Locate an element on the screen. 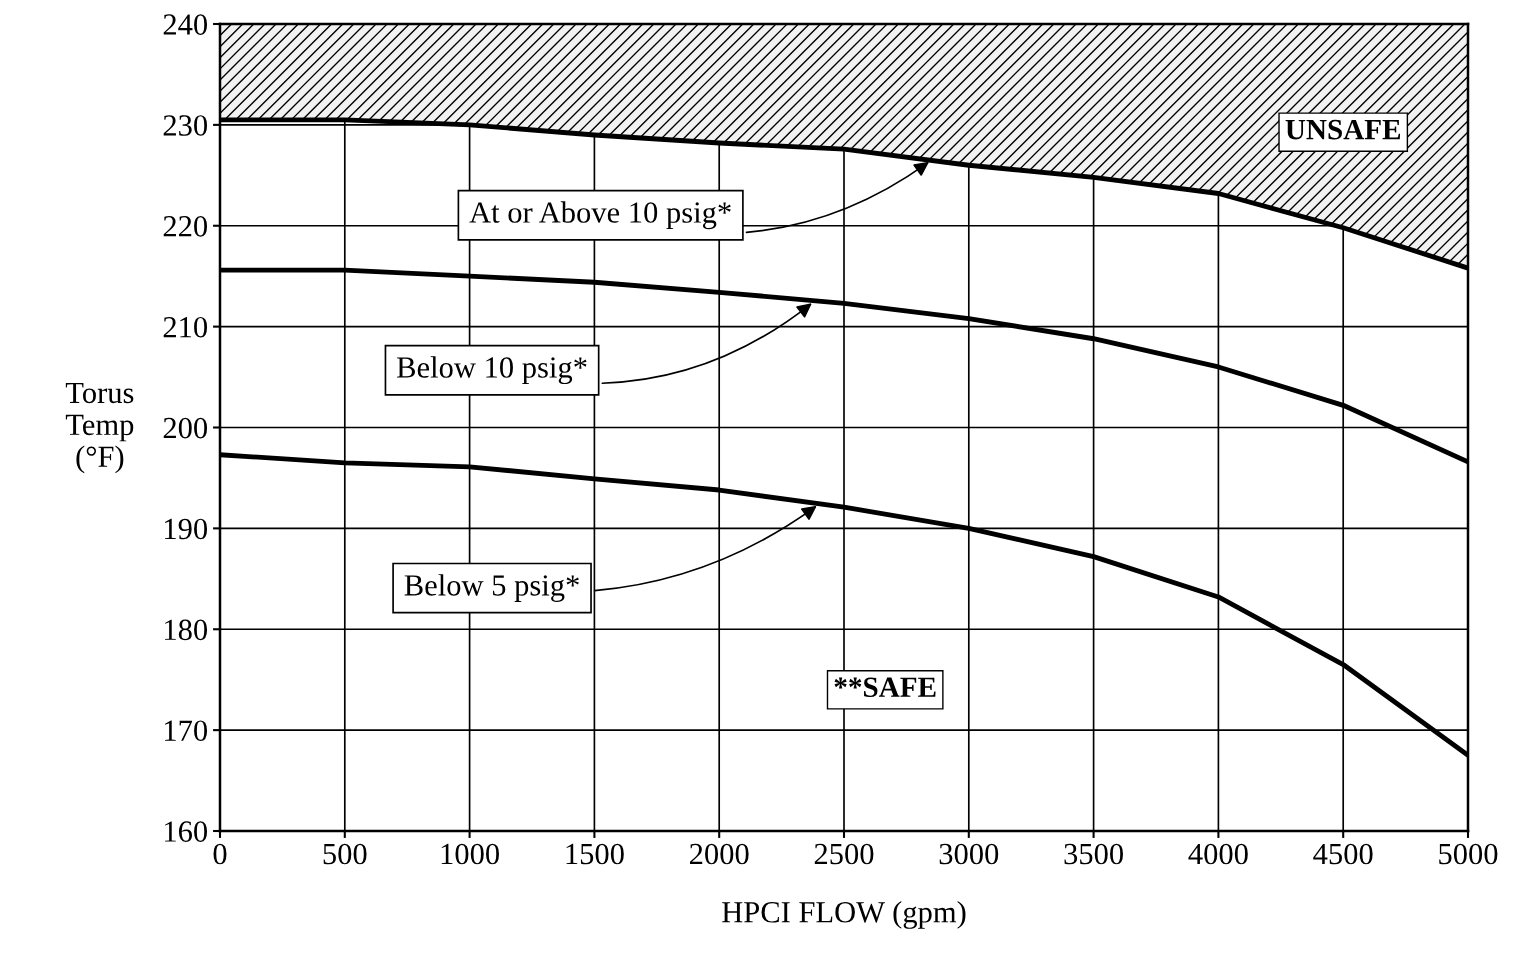 Image resolution: width=1520 pixels, height=959 pixels. annotation: At or Above 10 psig* is located at coordinates (600, 215).